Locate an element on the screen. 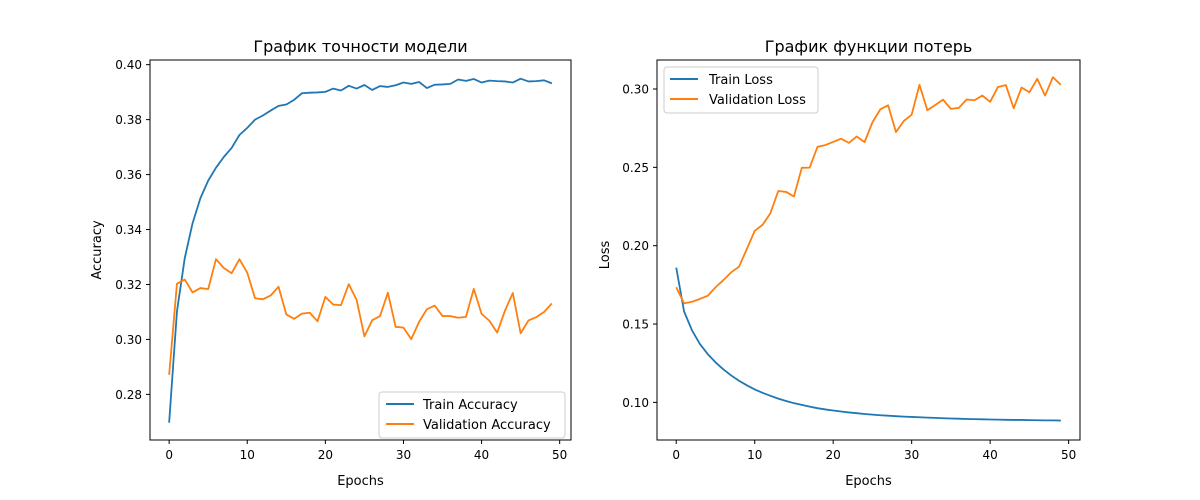 The height and width of the screenshot is (500, 1200). accuracy-y-tick-label: 0.34 is located at coordinates (128, 230).